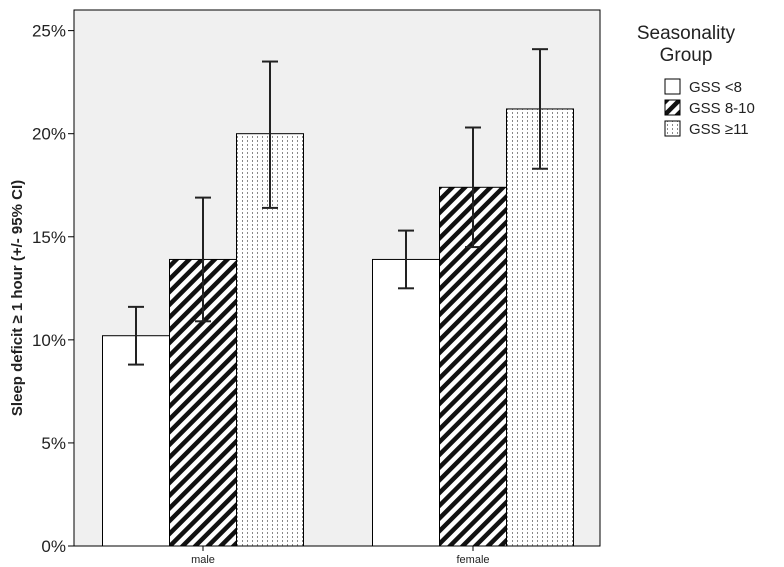  I want to click on legend: Seasonality Group GSS <8 GSS 8-10 GSS ≥11, so click(696, 80).